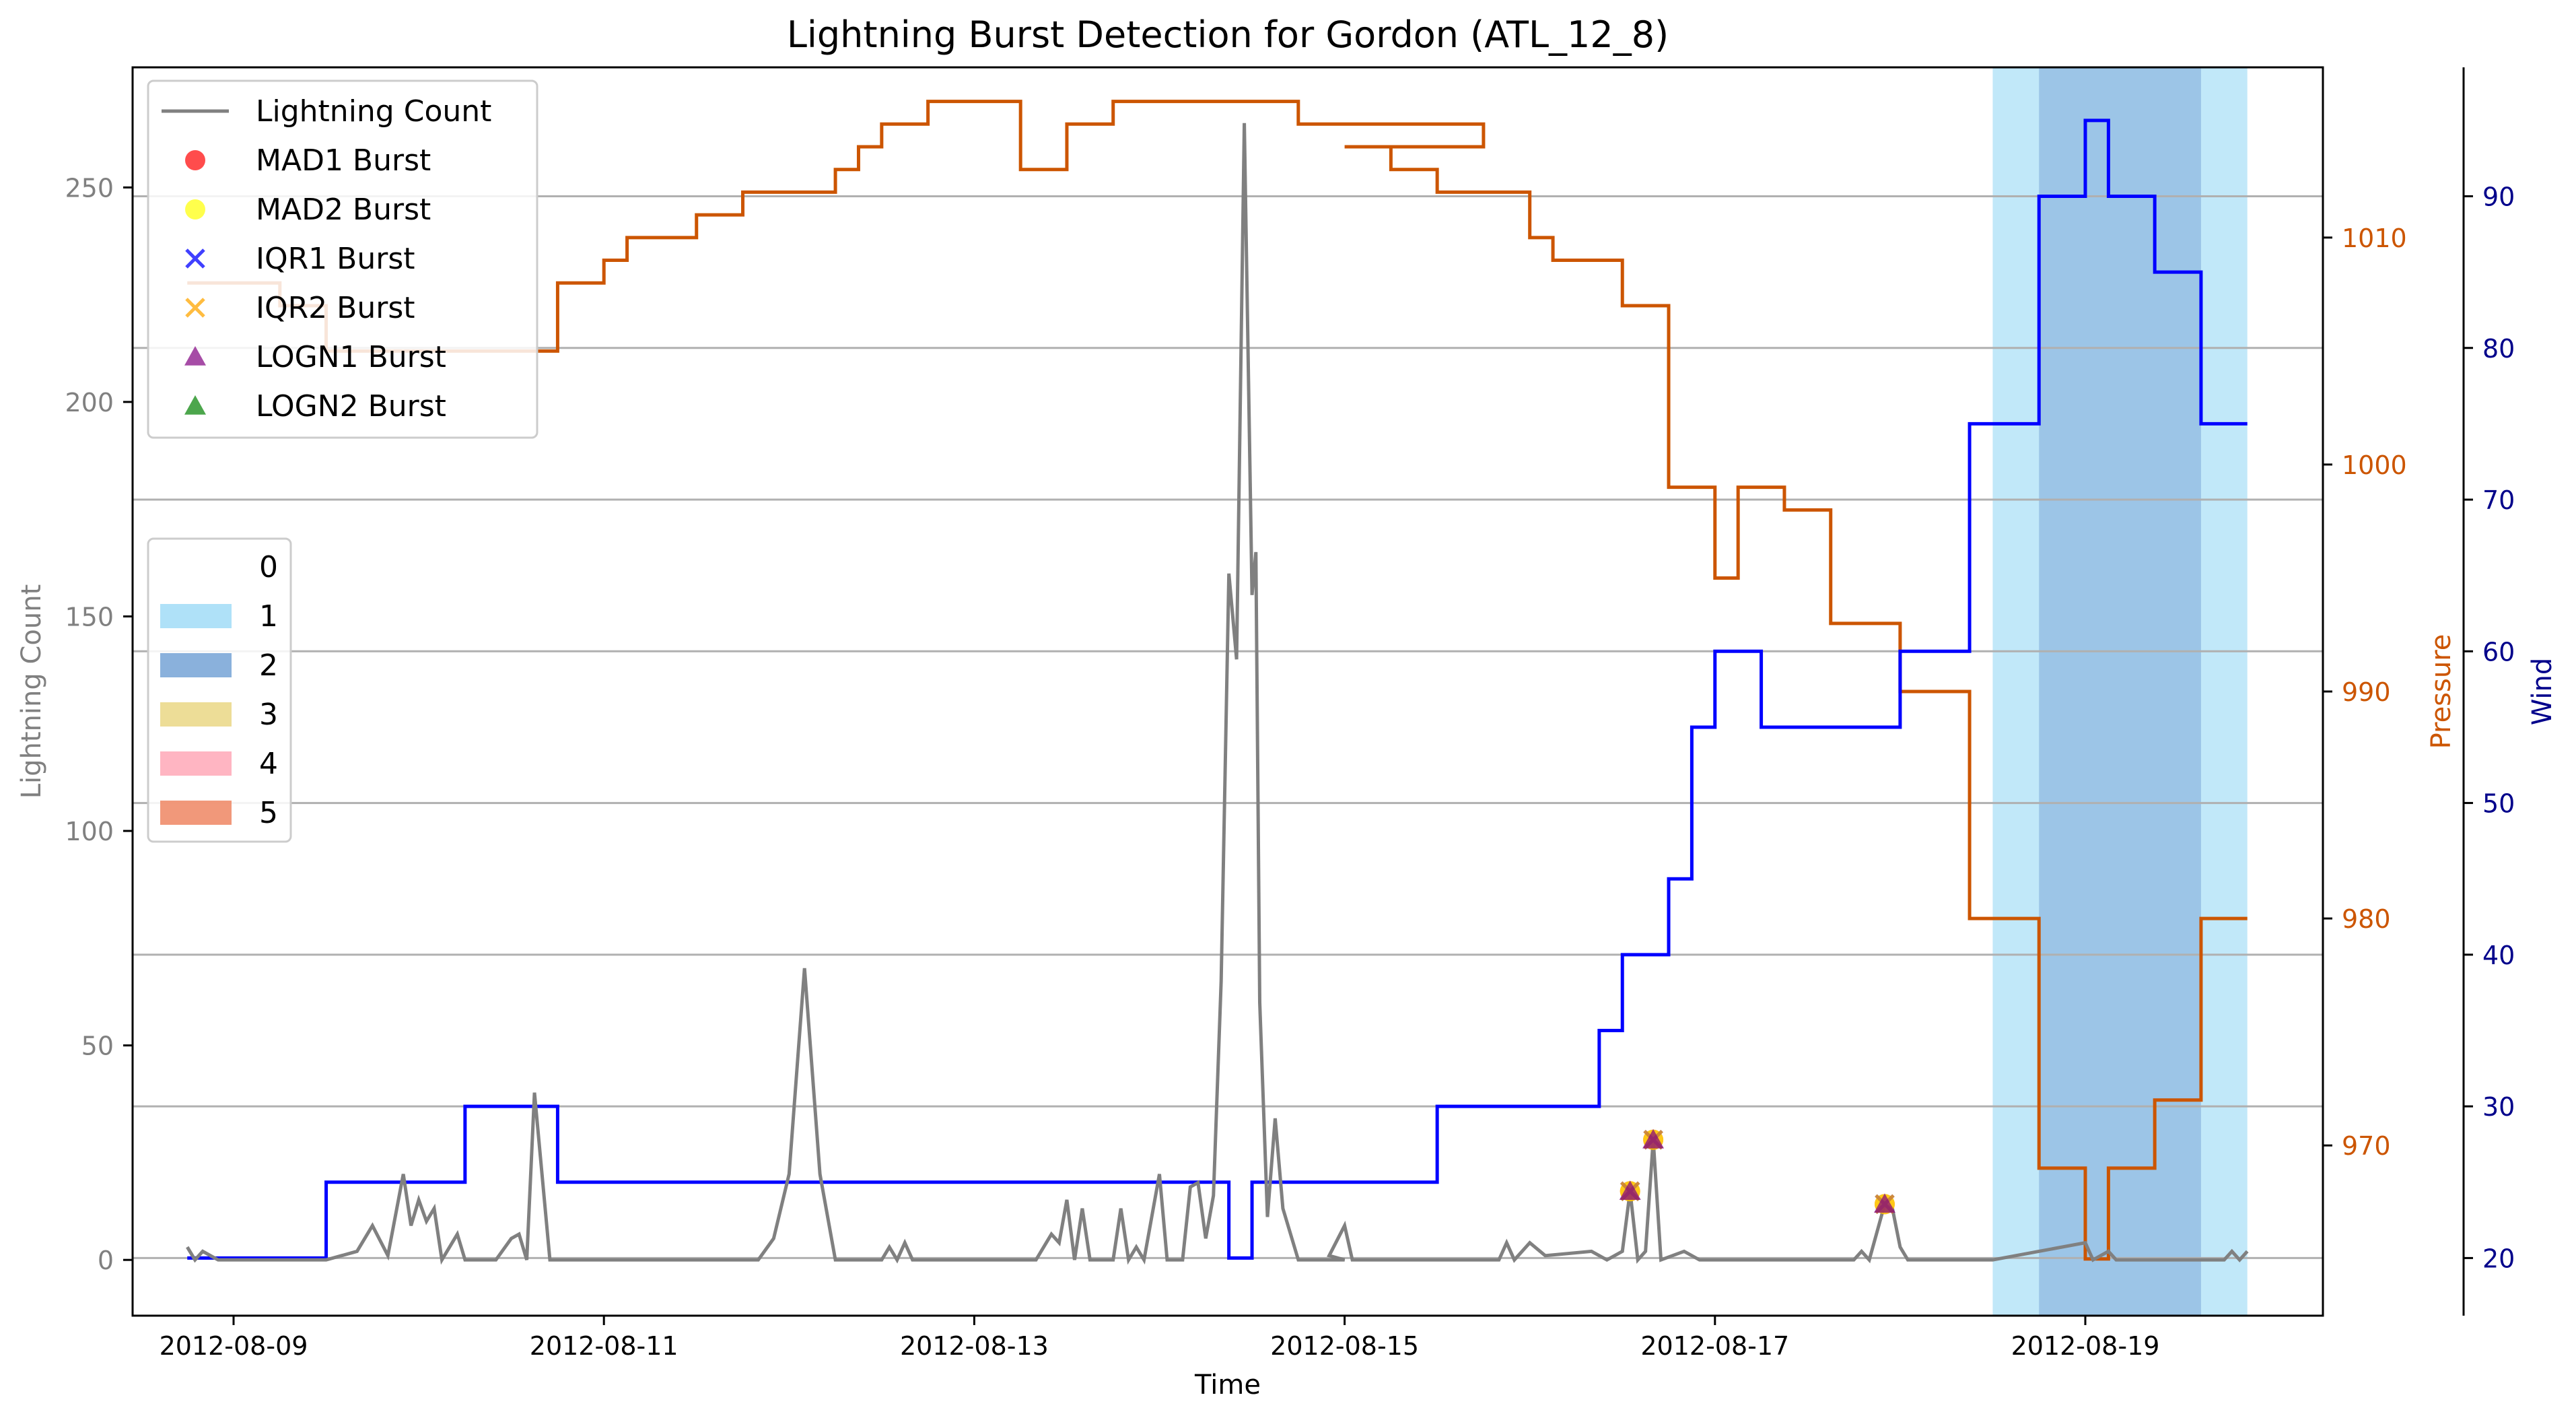 Image resolution: width=2576 pixels, height=1416 pixels. What do you see at coordinates (343, 210) in the screenshot?
I see `legend-label: MAD2 Burst` at bounding box center [343, 210].